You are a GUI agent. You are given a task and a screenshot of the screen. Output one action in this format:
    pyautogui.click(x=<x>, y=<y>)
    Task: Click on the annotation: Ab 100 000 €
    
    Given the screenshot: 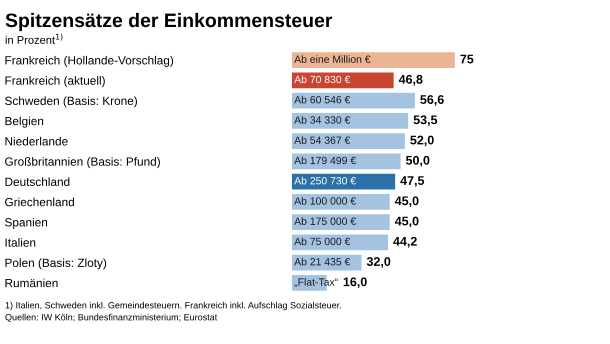 What is the action you would take?
    pyautogui.click(x=325, y=201)
    